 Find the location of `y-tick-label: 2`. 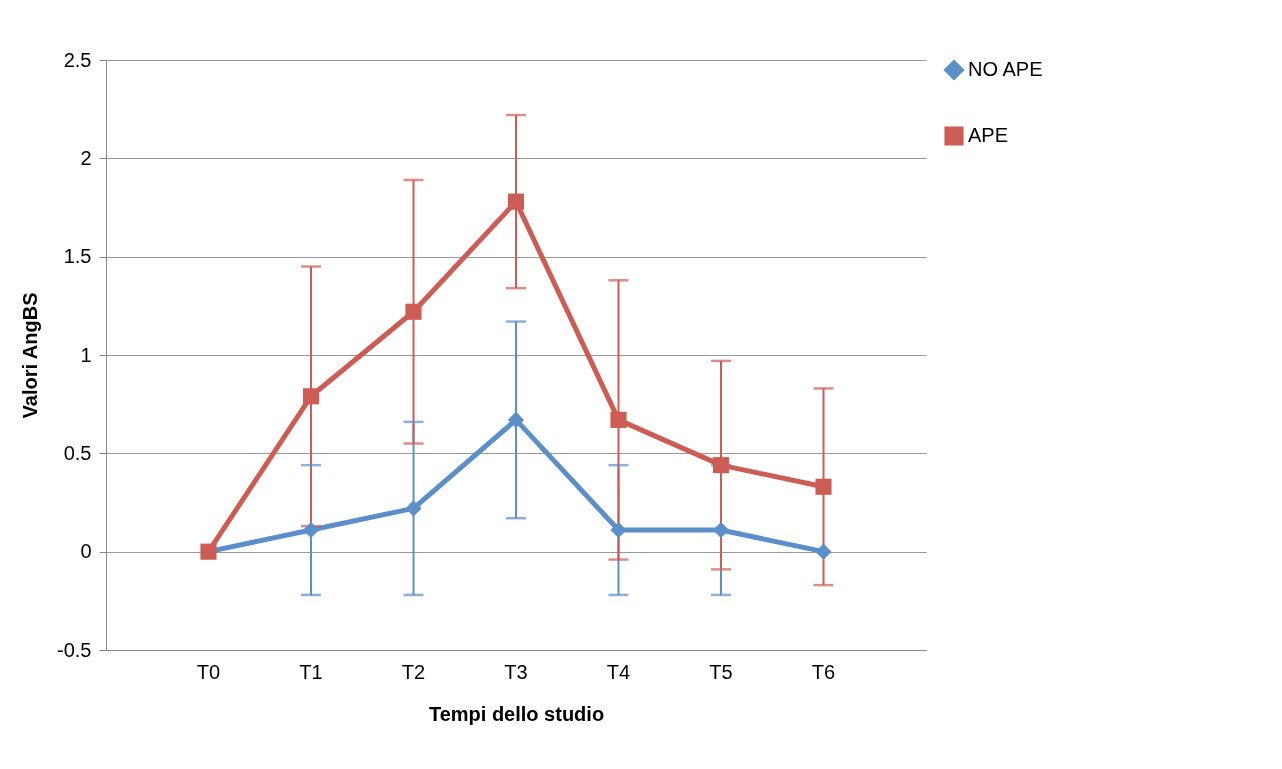

y-tick-label: 2 is located at coordinates (86, 157).